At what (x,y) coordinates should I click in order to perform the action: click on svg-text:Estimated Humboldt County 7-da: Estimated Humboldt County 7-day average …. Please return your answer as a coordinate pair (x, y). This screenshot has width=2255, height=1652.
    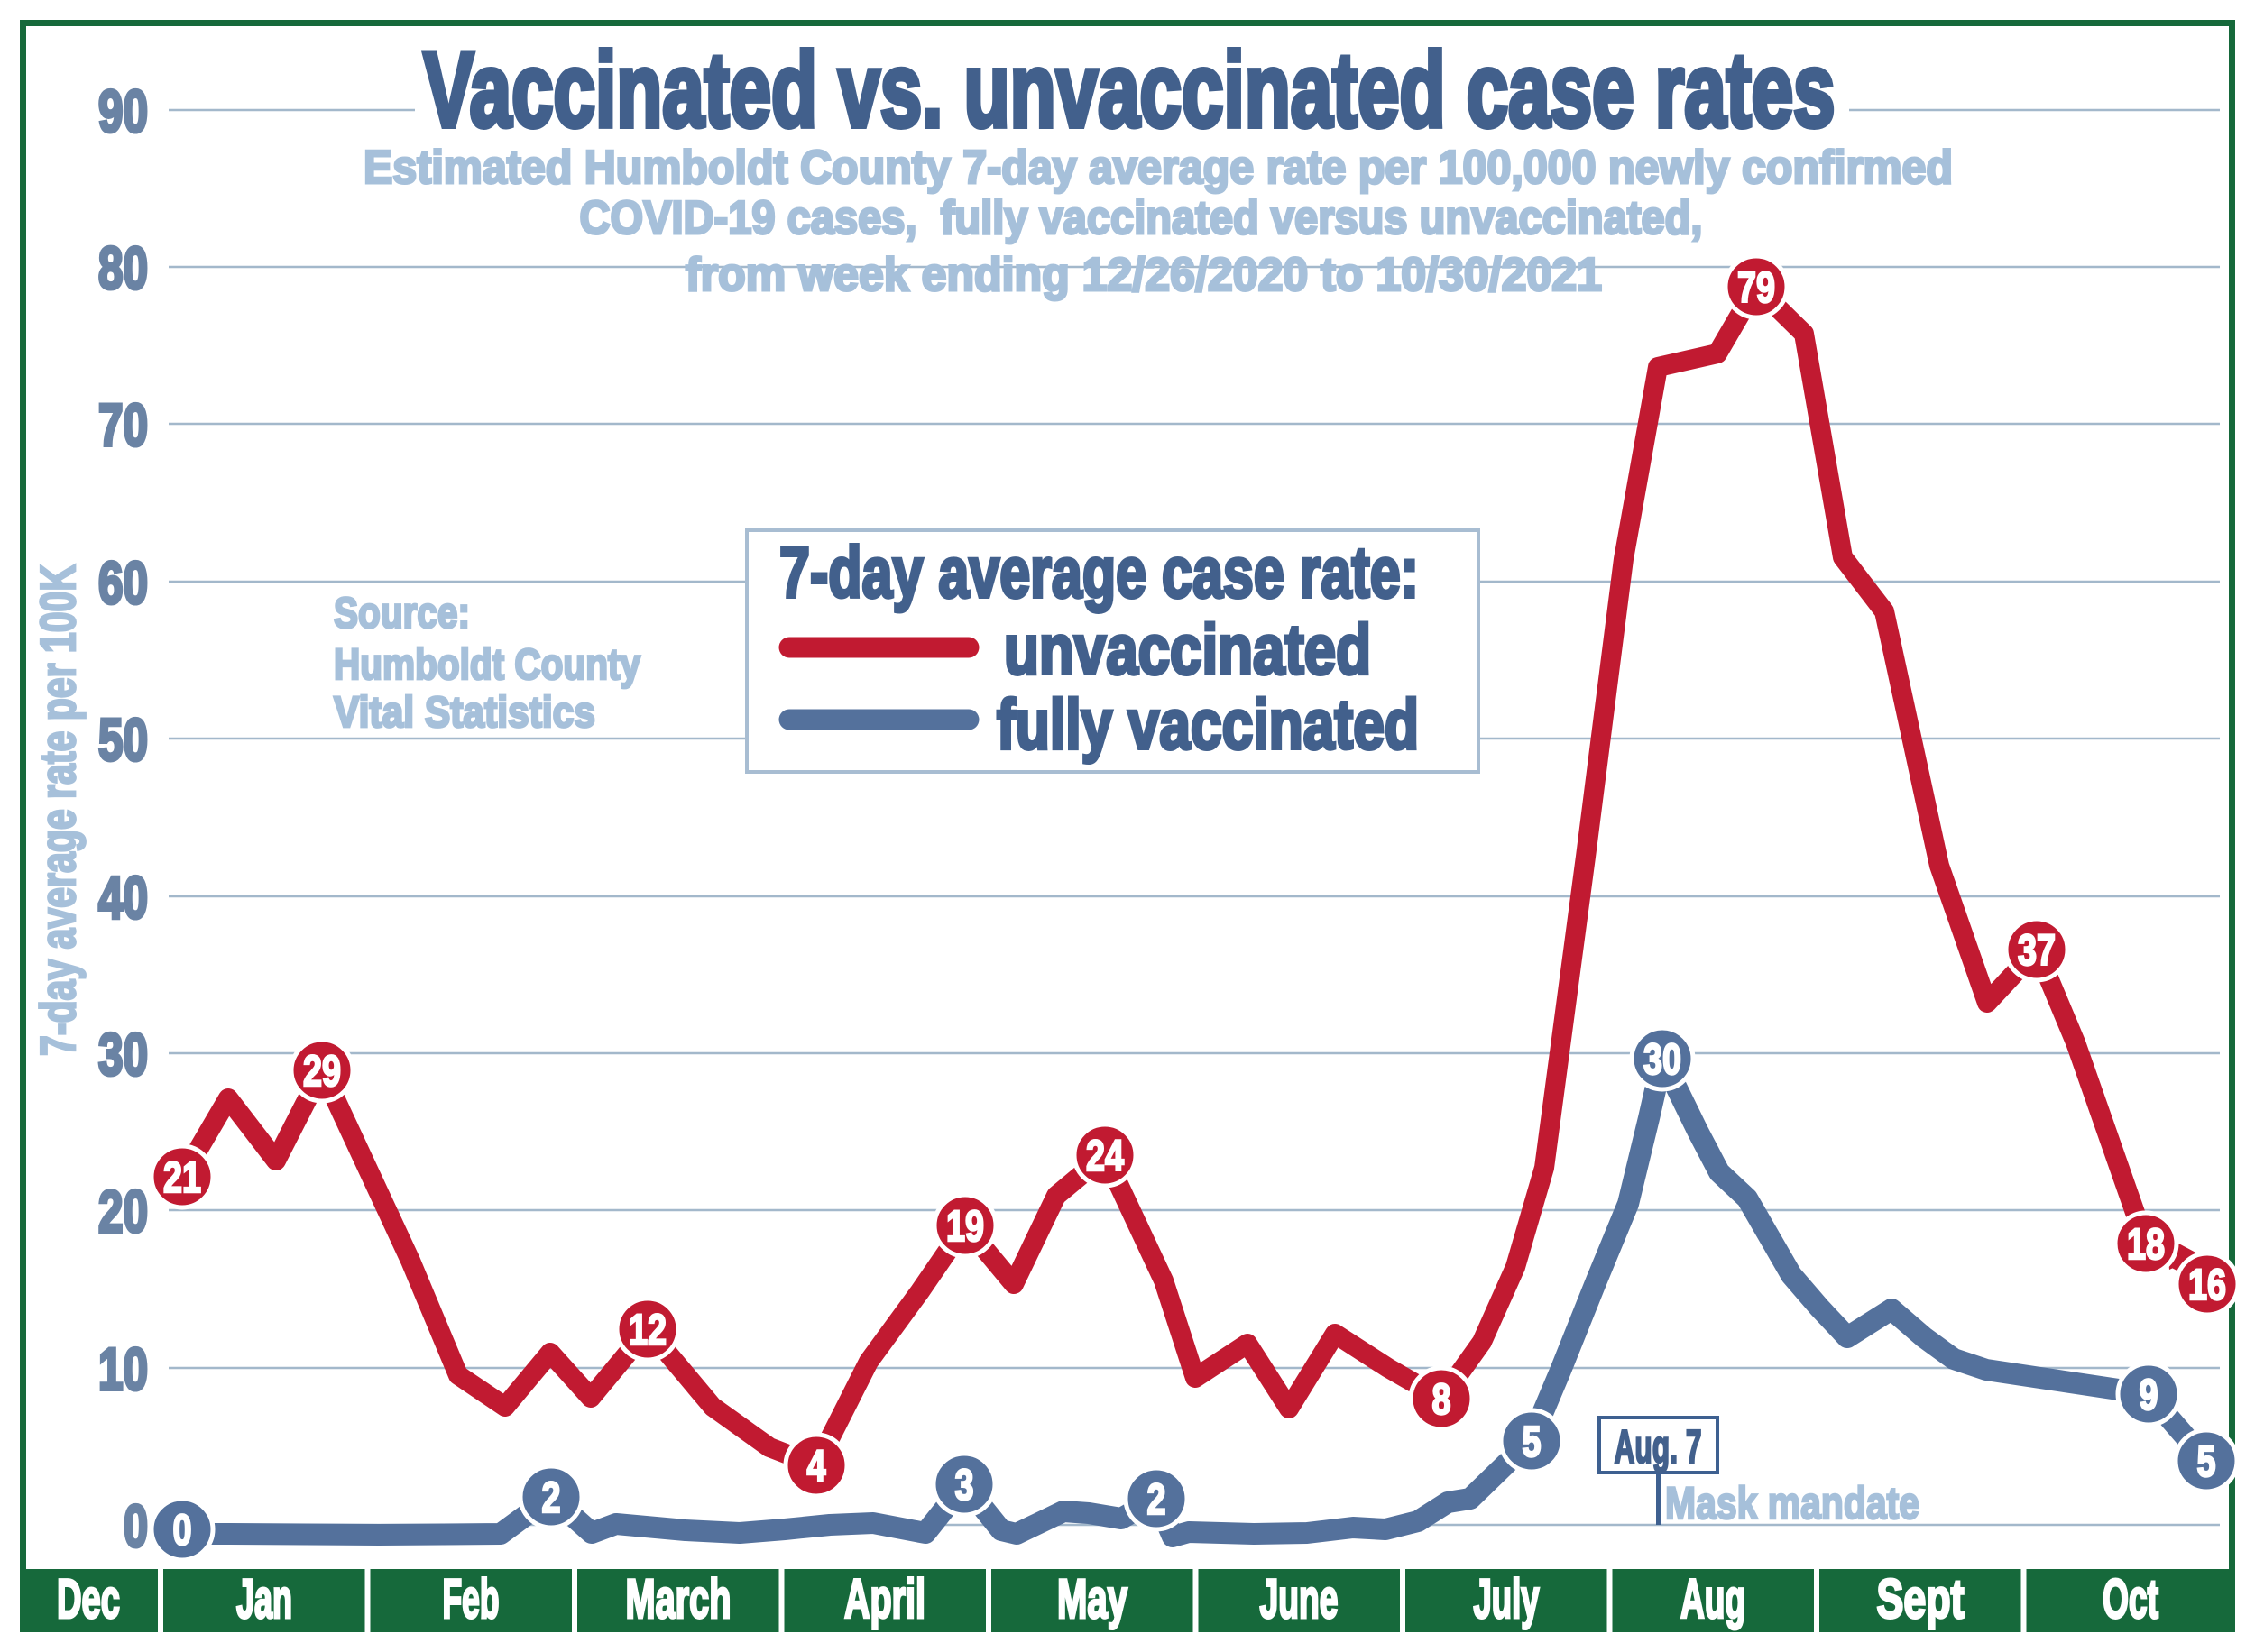
    Looking at the image, I should click on (1158, 168).